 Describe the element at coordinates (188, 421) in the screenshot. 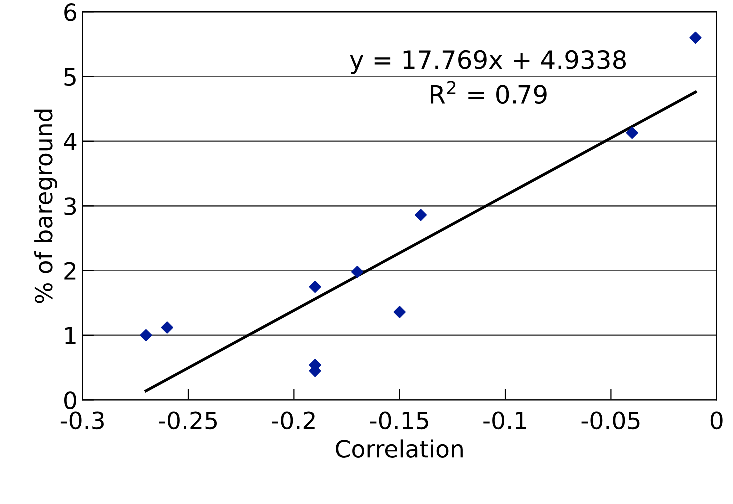

I see `x-tick-label: -0.25` at that location.